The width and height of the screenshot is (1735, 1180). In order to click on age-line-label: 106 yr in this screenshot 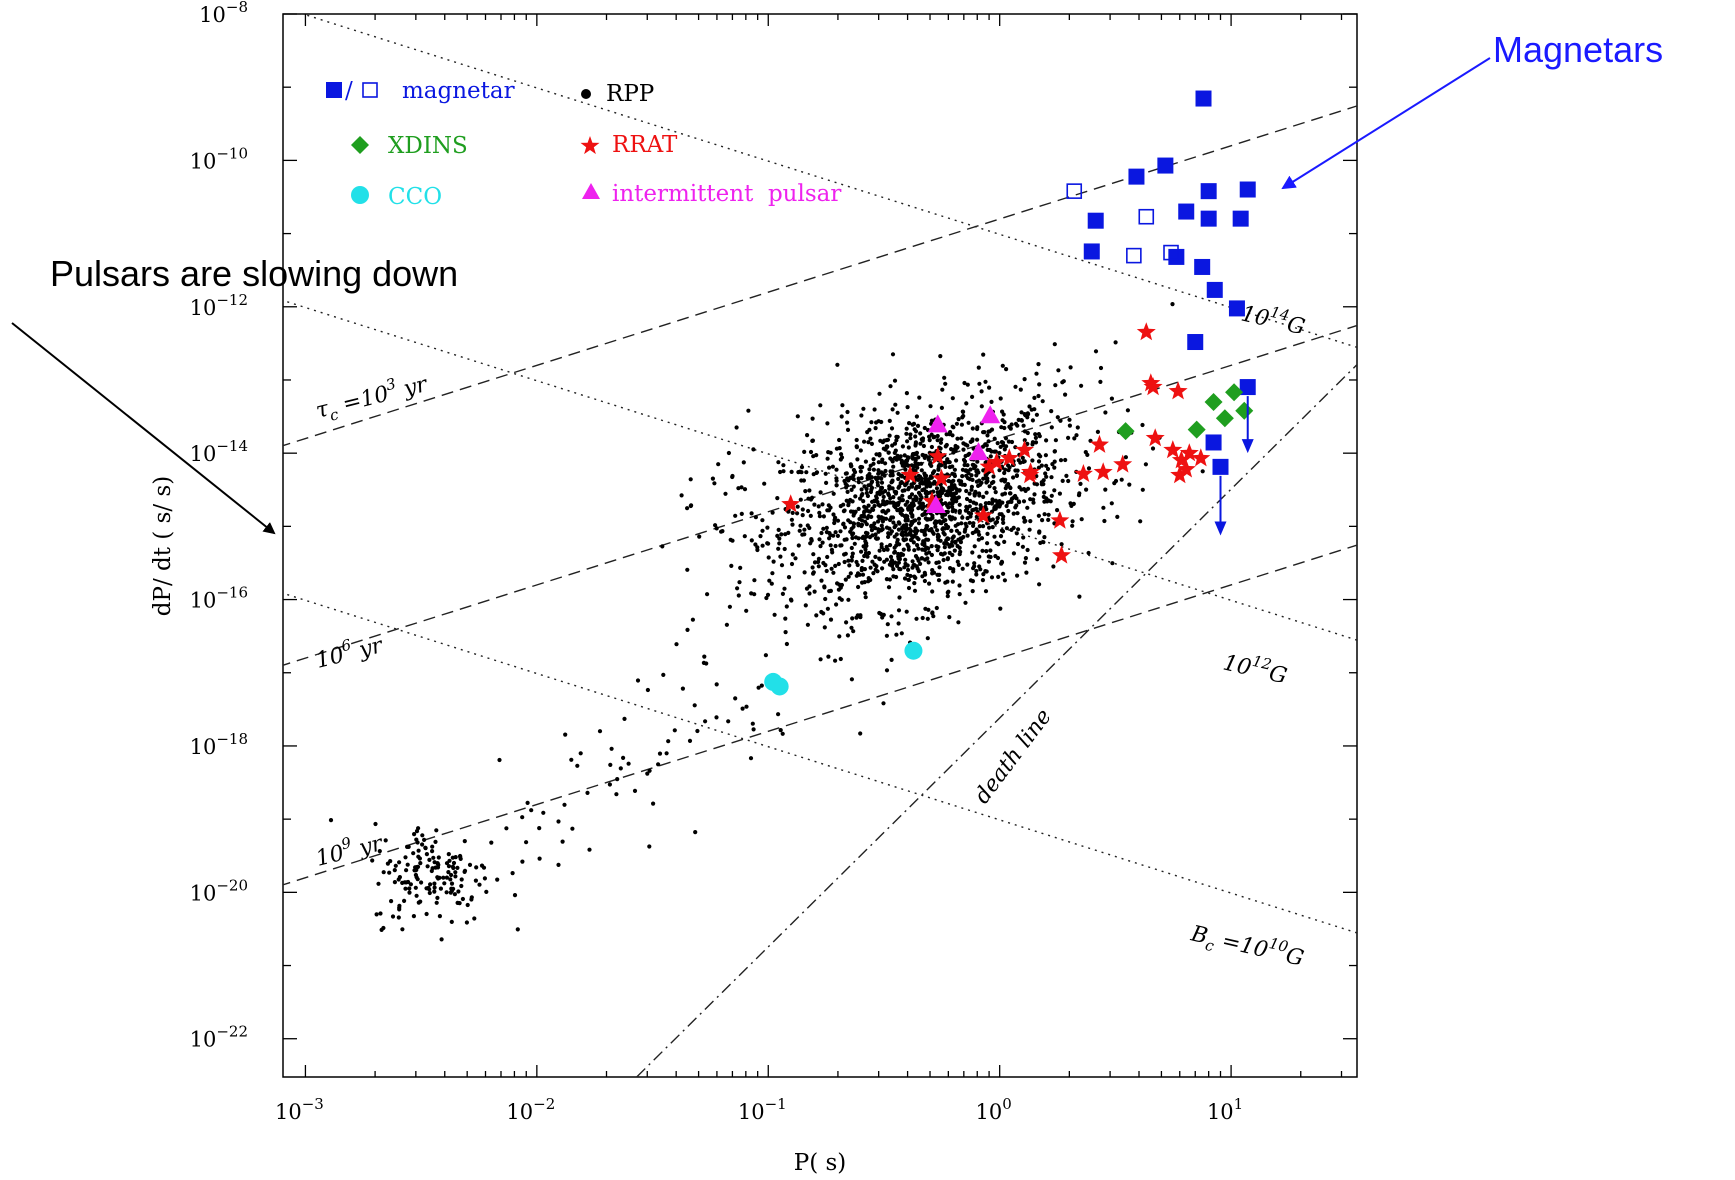, I will do `click(349, 651)`.